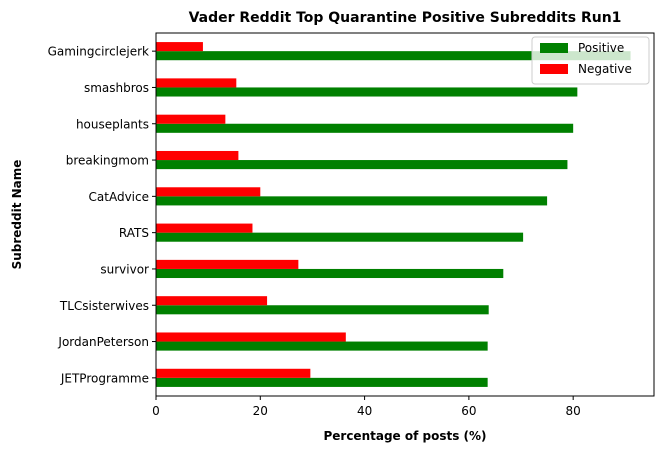 The height and width of the screenshot is (457, 672). Describe the element at coordinates (365, 128) in the screenshot. I see `bar-positive-houseplants` at that location.